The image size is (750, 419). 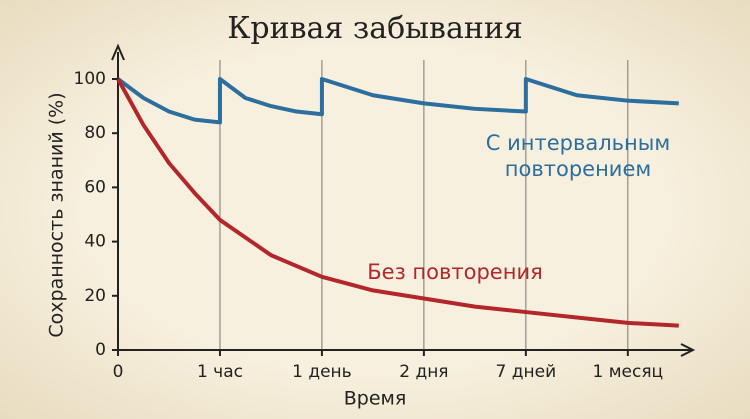 What do you see at coordinates (100, 350) in the screenshot?
I see `y-tick-label: 0` at bounding box center [100, 350].